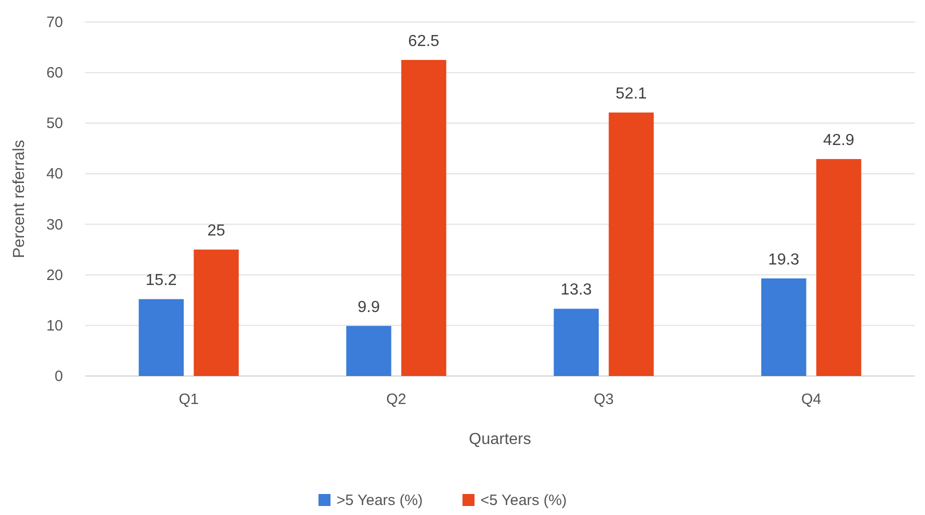 Image resolution: width=925 pixels, height=515 pixels. I want to click on y-tick-label: 50, so click(54, 123).